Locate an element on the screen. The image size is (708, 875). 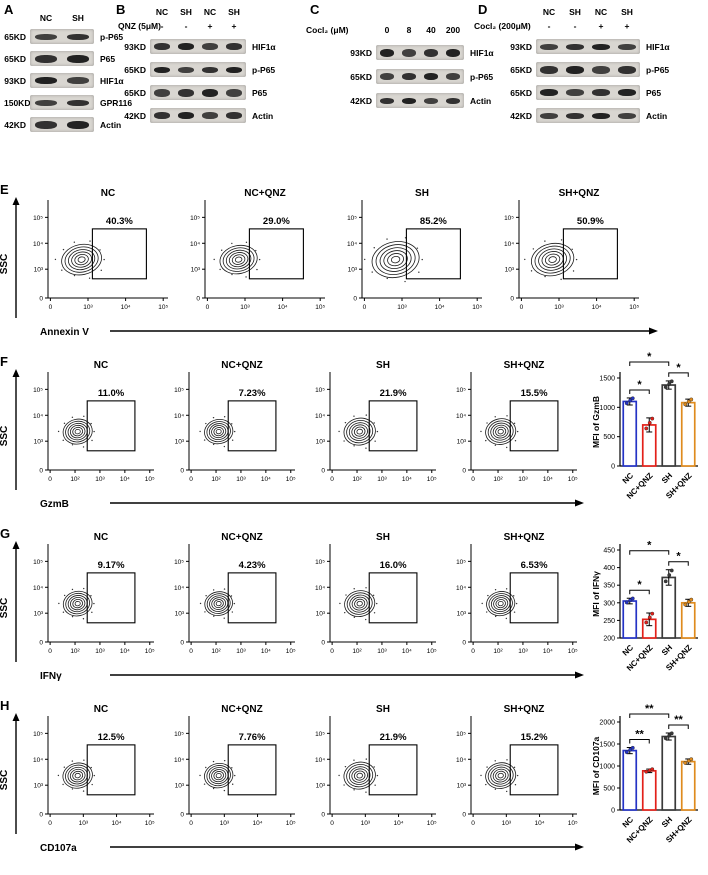
bar is located at coordinates (630, 433).